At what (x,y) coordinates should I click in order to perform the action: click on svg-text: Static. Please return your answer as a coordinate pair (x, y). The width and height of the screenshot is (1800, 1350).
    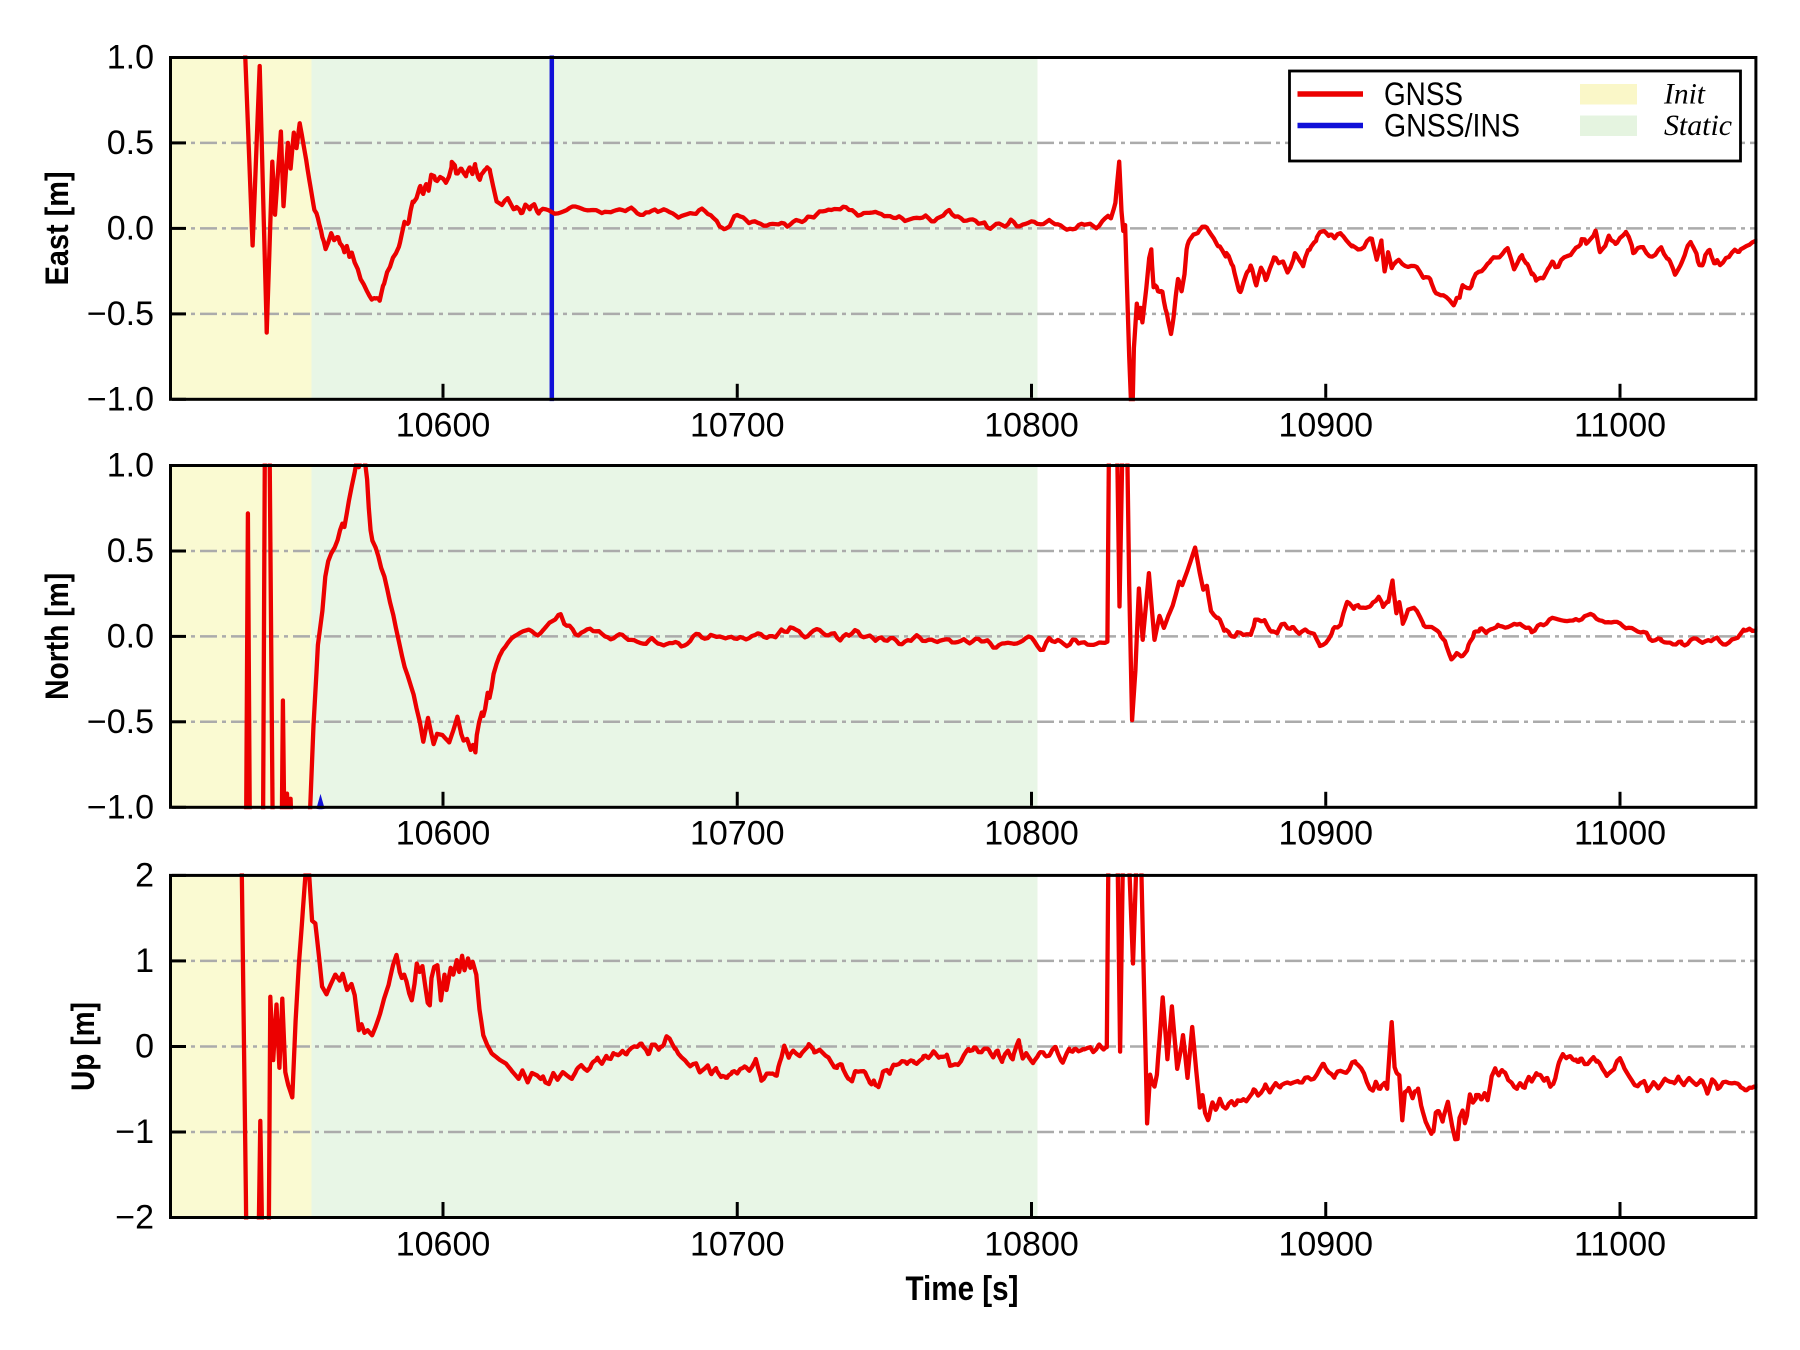
    Looking at the image, I should click on (1698, 125).